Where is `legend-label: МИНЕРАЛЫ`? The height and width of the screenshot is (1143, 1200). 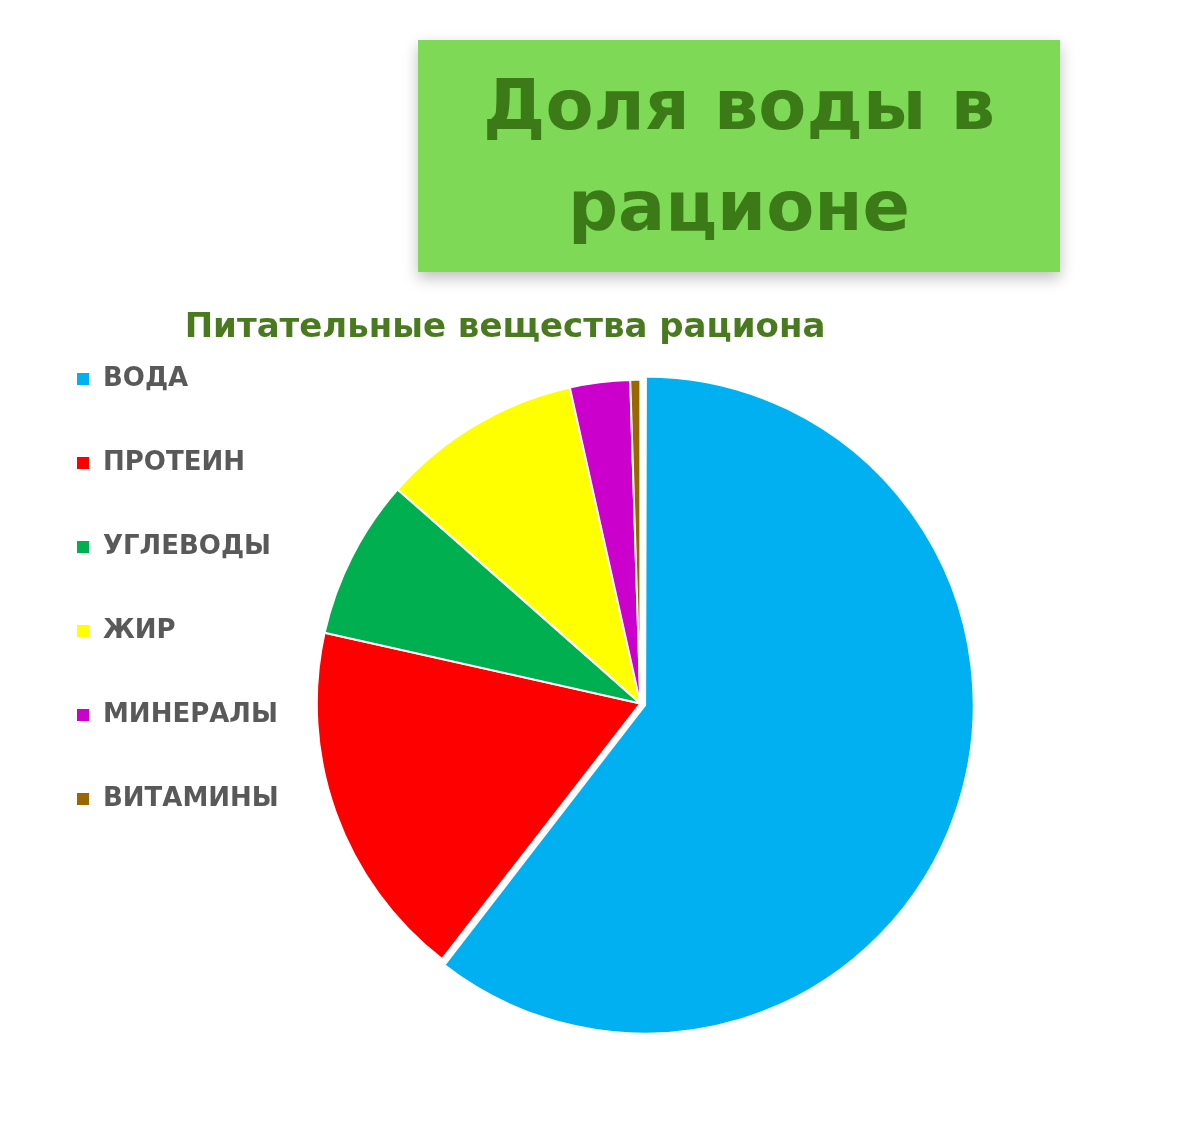 legend-label: МИНЕРАЛЫ is located at coordinates (190, 712).